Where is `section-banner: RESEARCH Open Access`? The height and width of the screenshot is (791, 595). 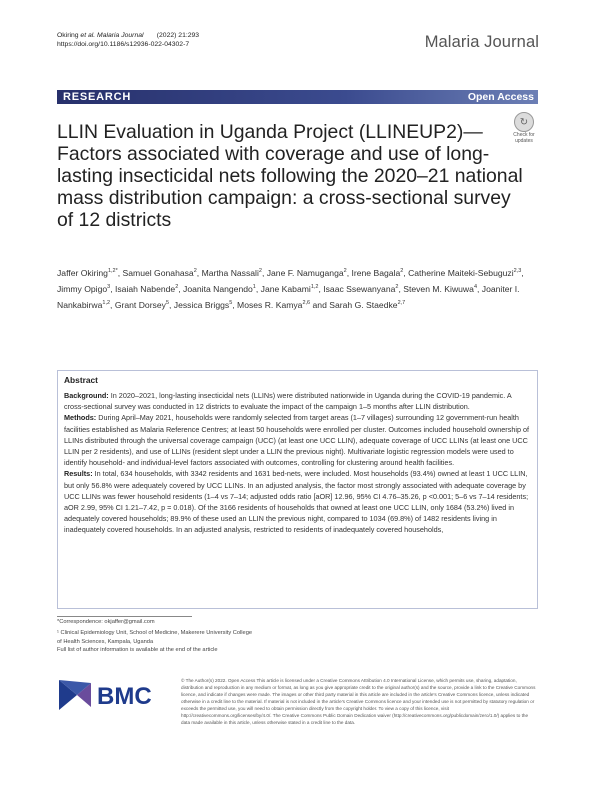
section-banner: RESEARCH Open Access is located at coordinates (297, 97).